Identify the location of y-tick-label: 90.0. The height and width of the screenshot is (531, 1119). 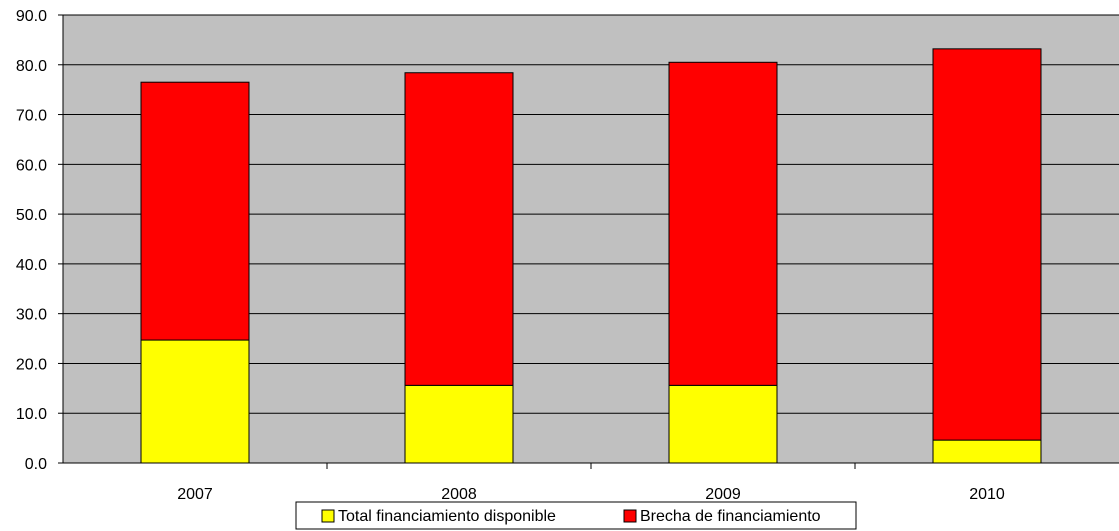
(31, 16).